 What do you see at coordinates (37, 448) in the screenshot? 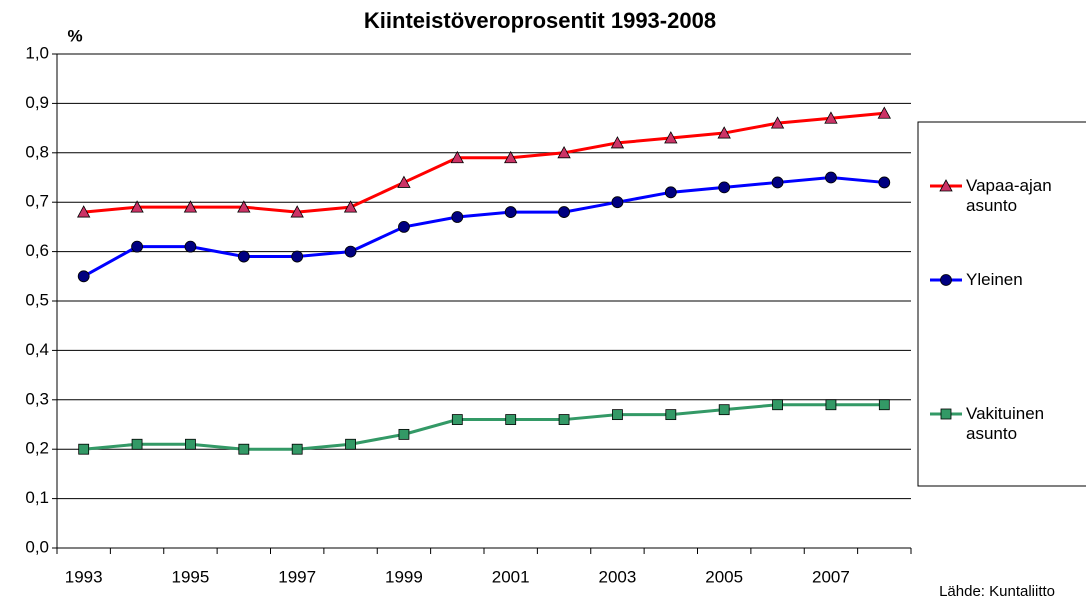
I see `y-tick-label: 0,2` at bounding box center [37, 448].